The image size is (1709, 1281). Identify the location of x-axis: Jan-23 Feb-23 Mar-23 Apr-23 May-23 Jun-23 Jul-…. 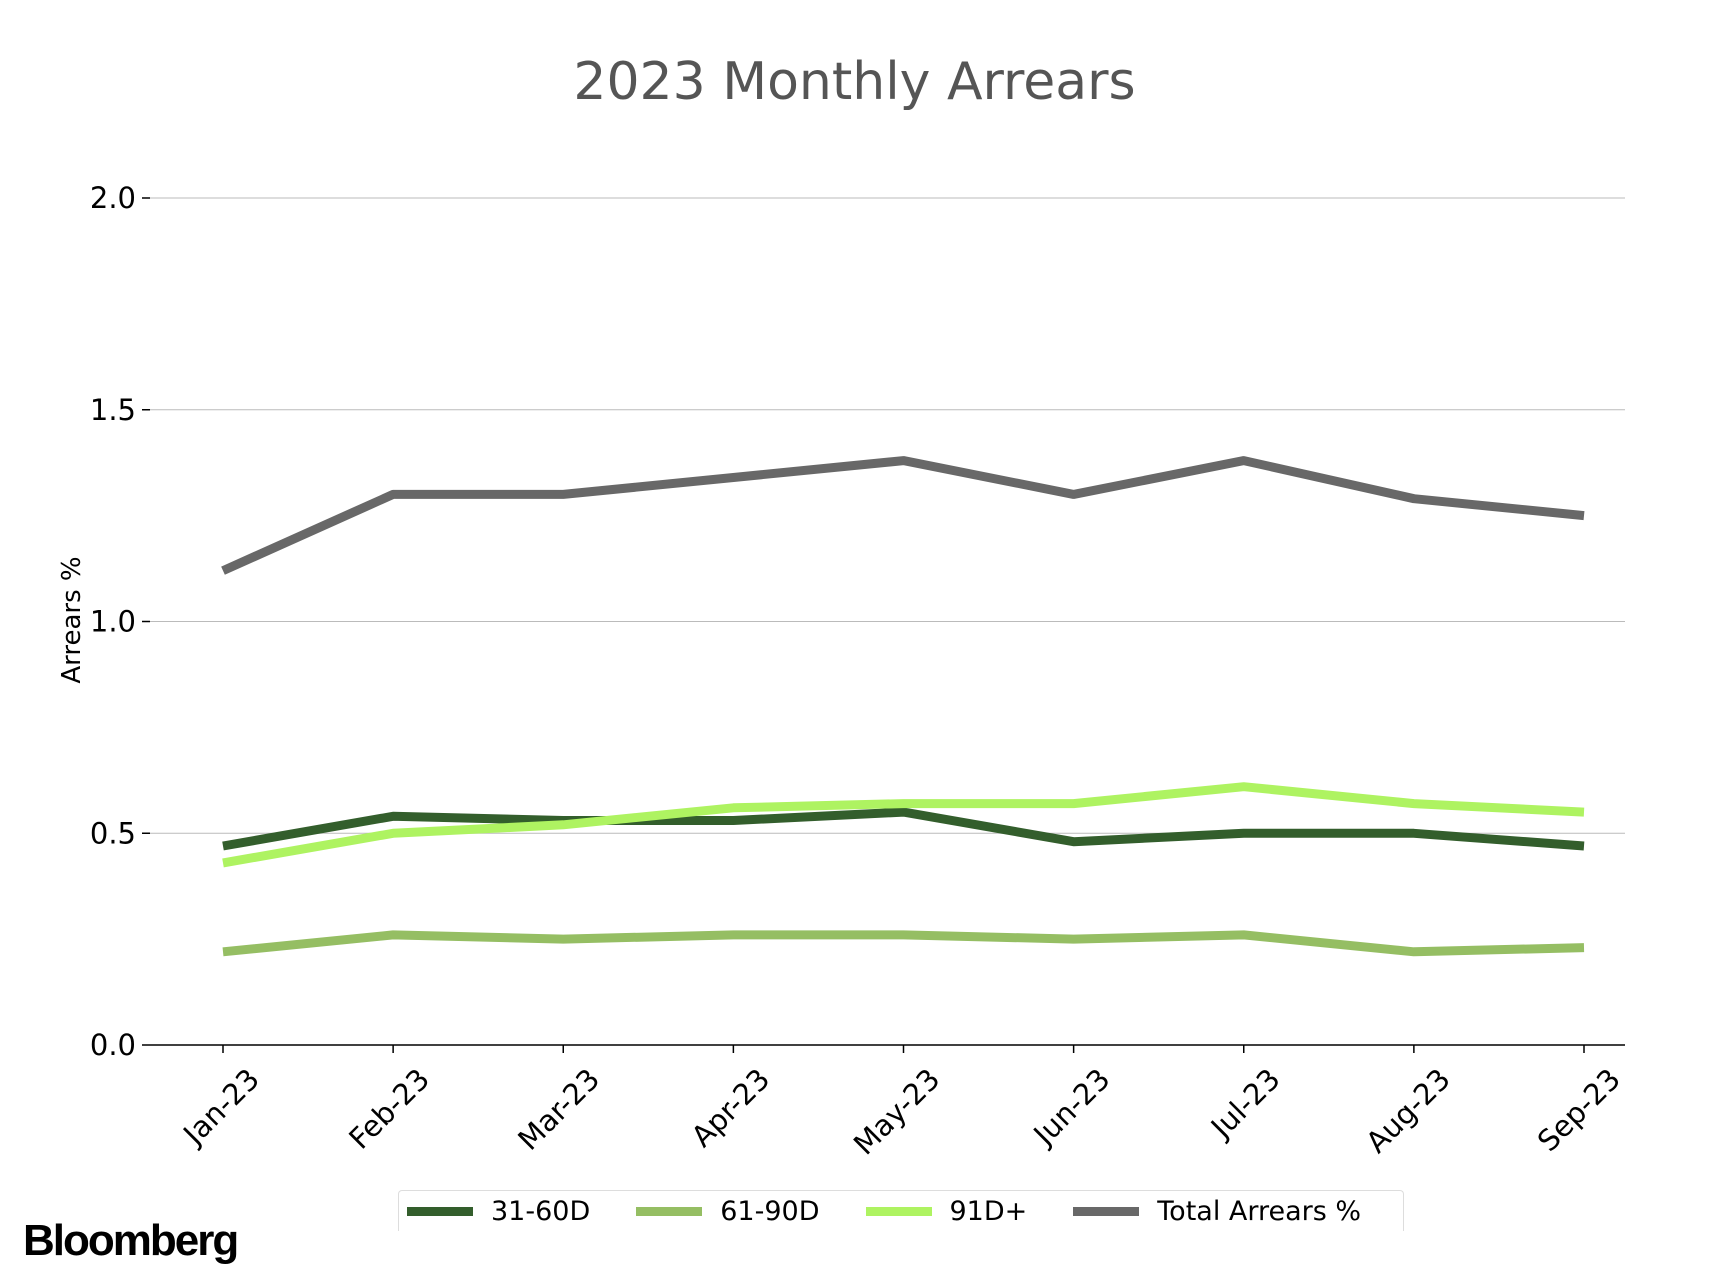
(888, 1103).